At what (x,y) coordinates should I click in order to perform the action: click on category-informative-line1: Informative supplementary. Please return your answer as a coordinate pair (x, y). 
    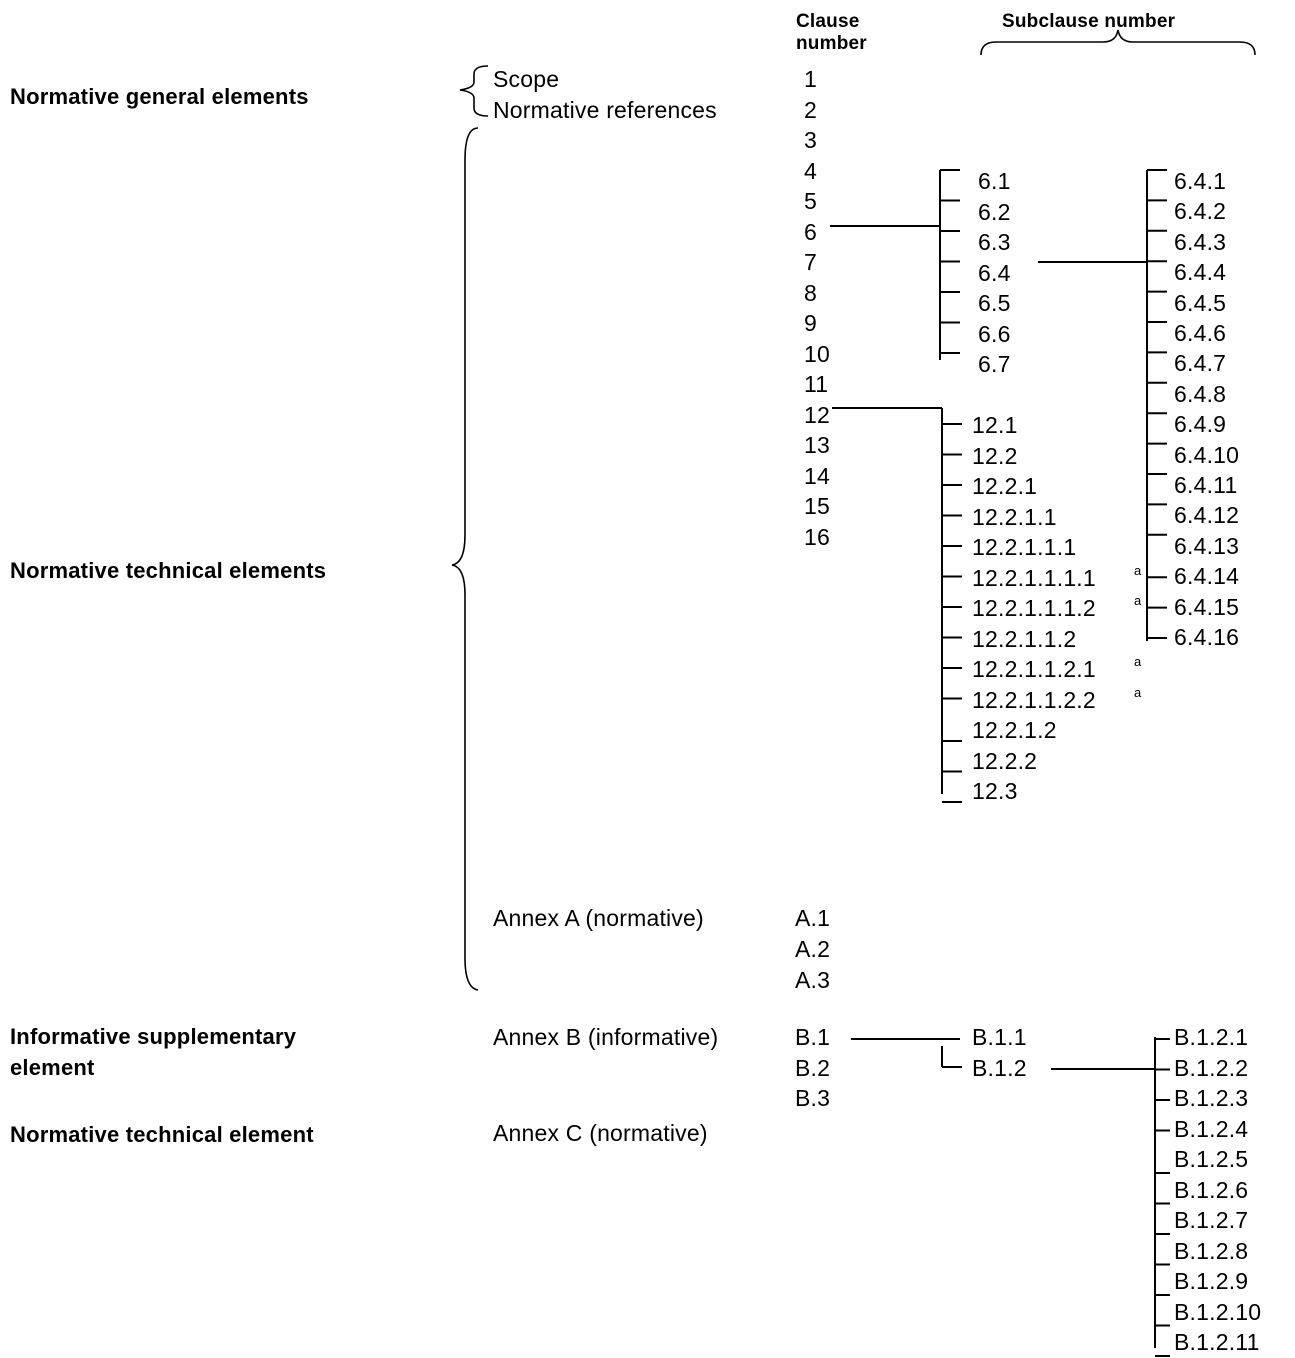
    Looking at the image, I should click on (153, 1036).